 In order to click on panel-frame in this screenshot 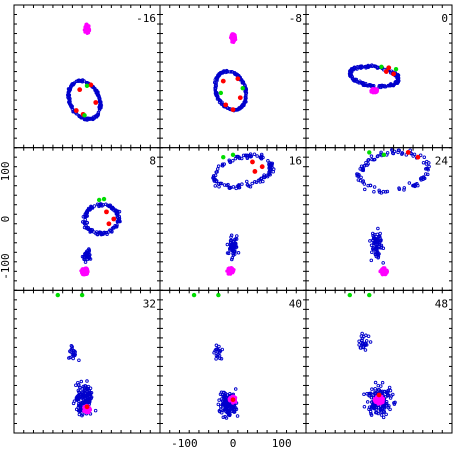, I will do `click(379, 76)`.